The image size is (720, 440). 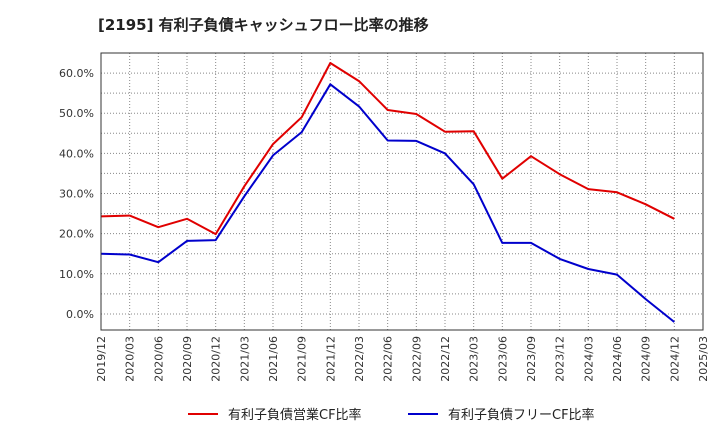 What do you see at coordinates (560, 359) in the screenshot?
I see `x-tick-label: 2023/12` at bounding box center [560, 359].